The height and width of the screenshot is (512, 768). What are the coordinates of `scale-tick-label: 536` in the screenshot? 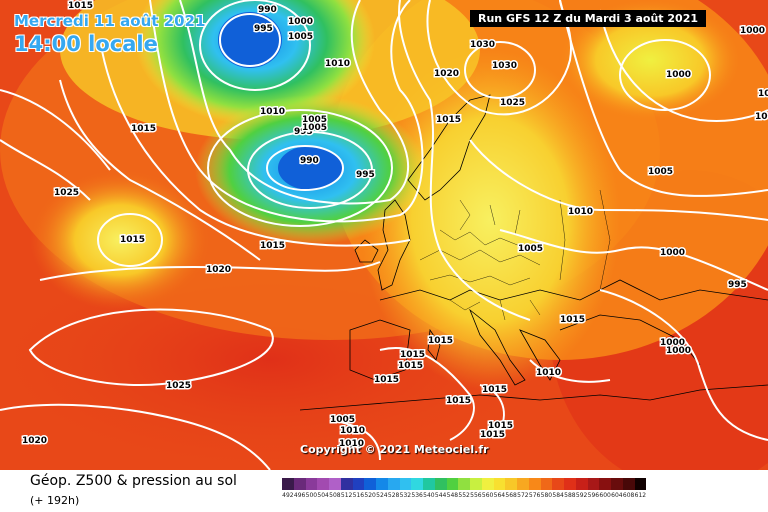 It's located at (417, 495).